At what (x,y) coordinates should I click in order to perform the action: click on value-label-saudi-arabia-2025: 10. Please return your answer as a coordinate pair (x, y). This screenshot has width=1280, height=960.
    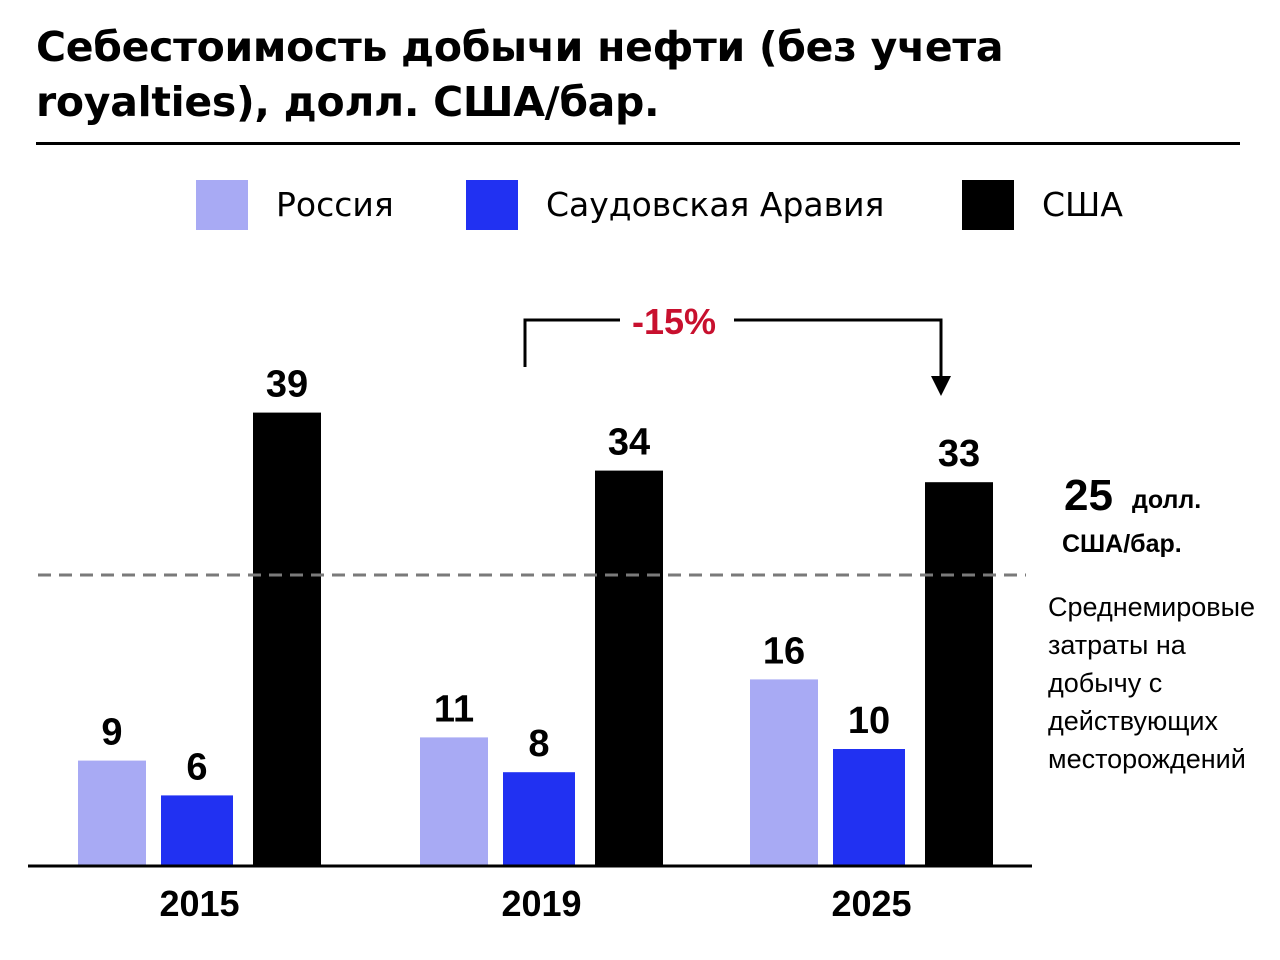
    Looking at the image, I should click on (869, 721).